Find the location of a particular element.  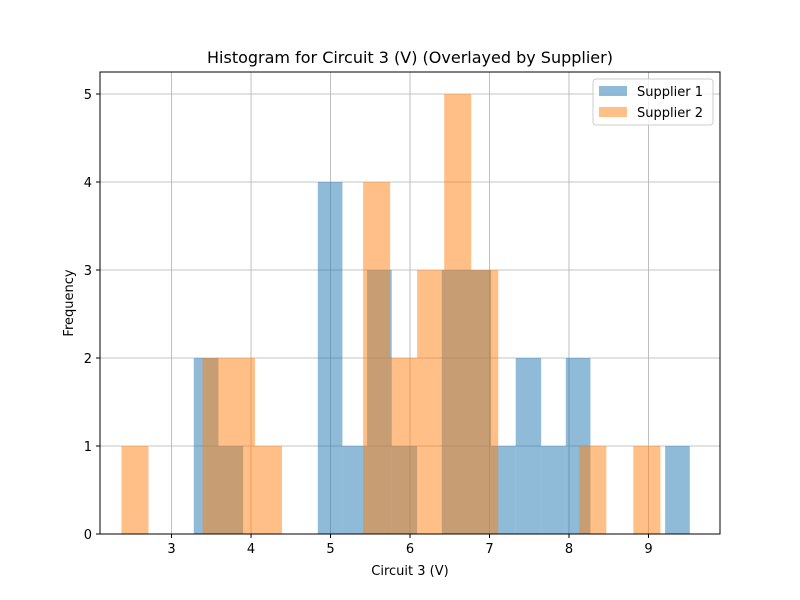

x-tick-label: 7 is located at coordinates (489, 549).